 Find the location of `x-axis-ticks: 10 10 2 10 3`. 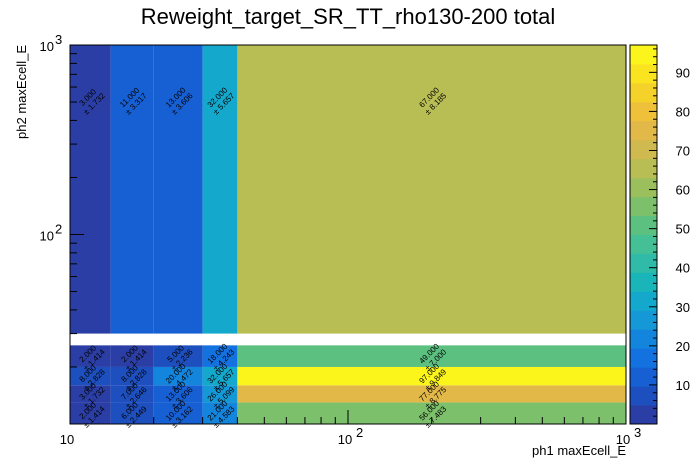

x-axis-ticks: 10 10 2 10 3 is located at coordinates (350, 428).